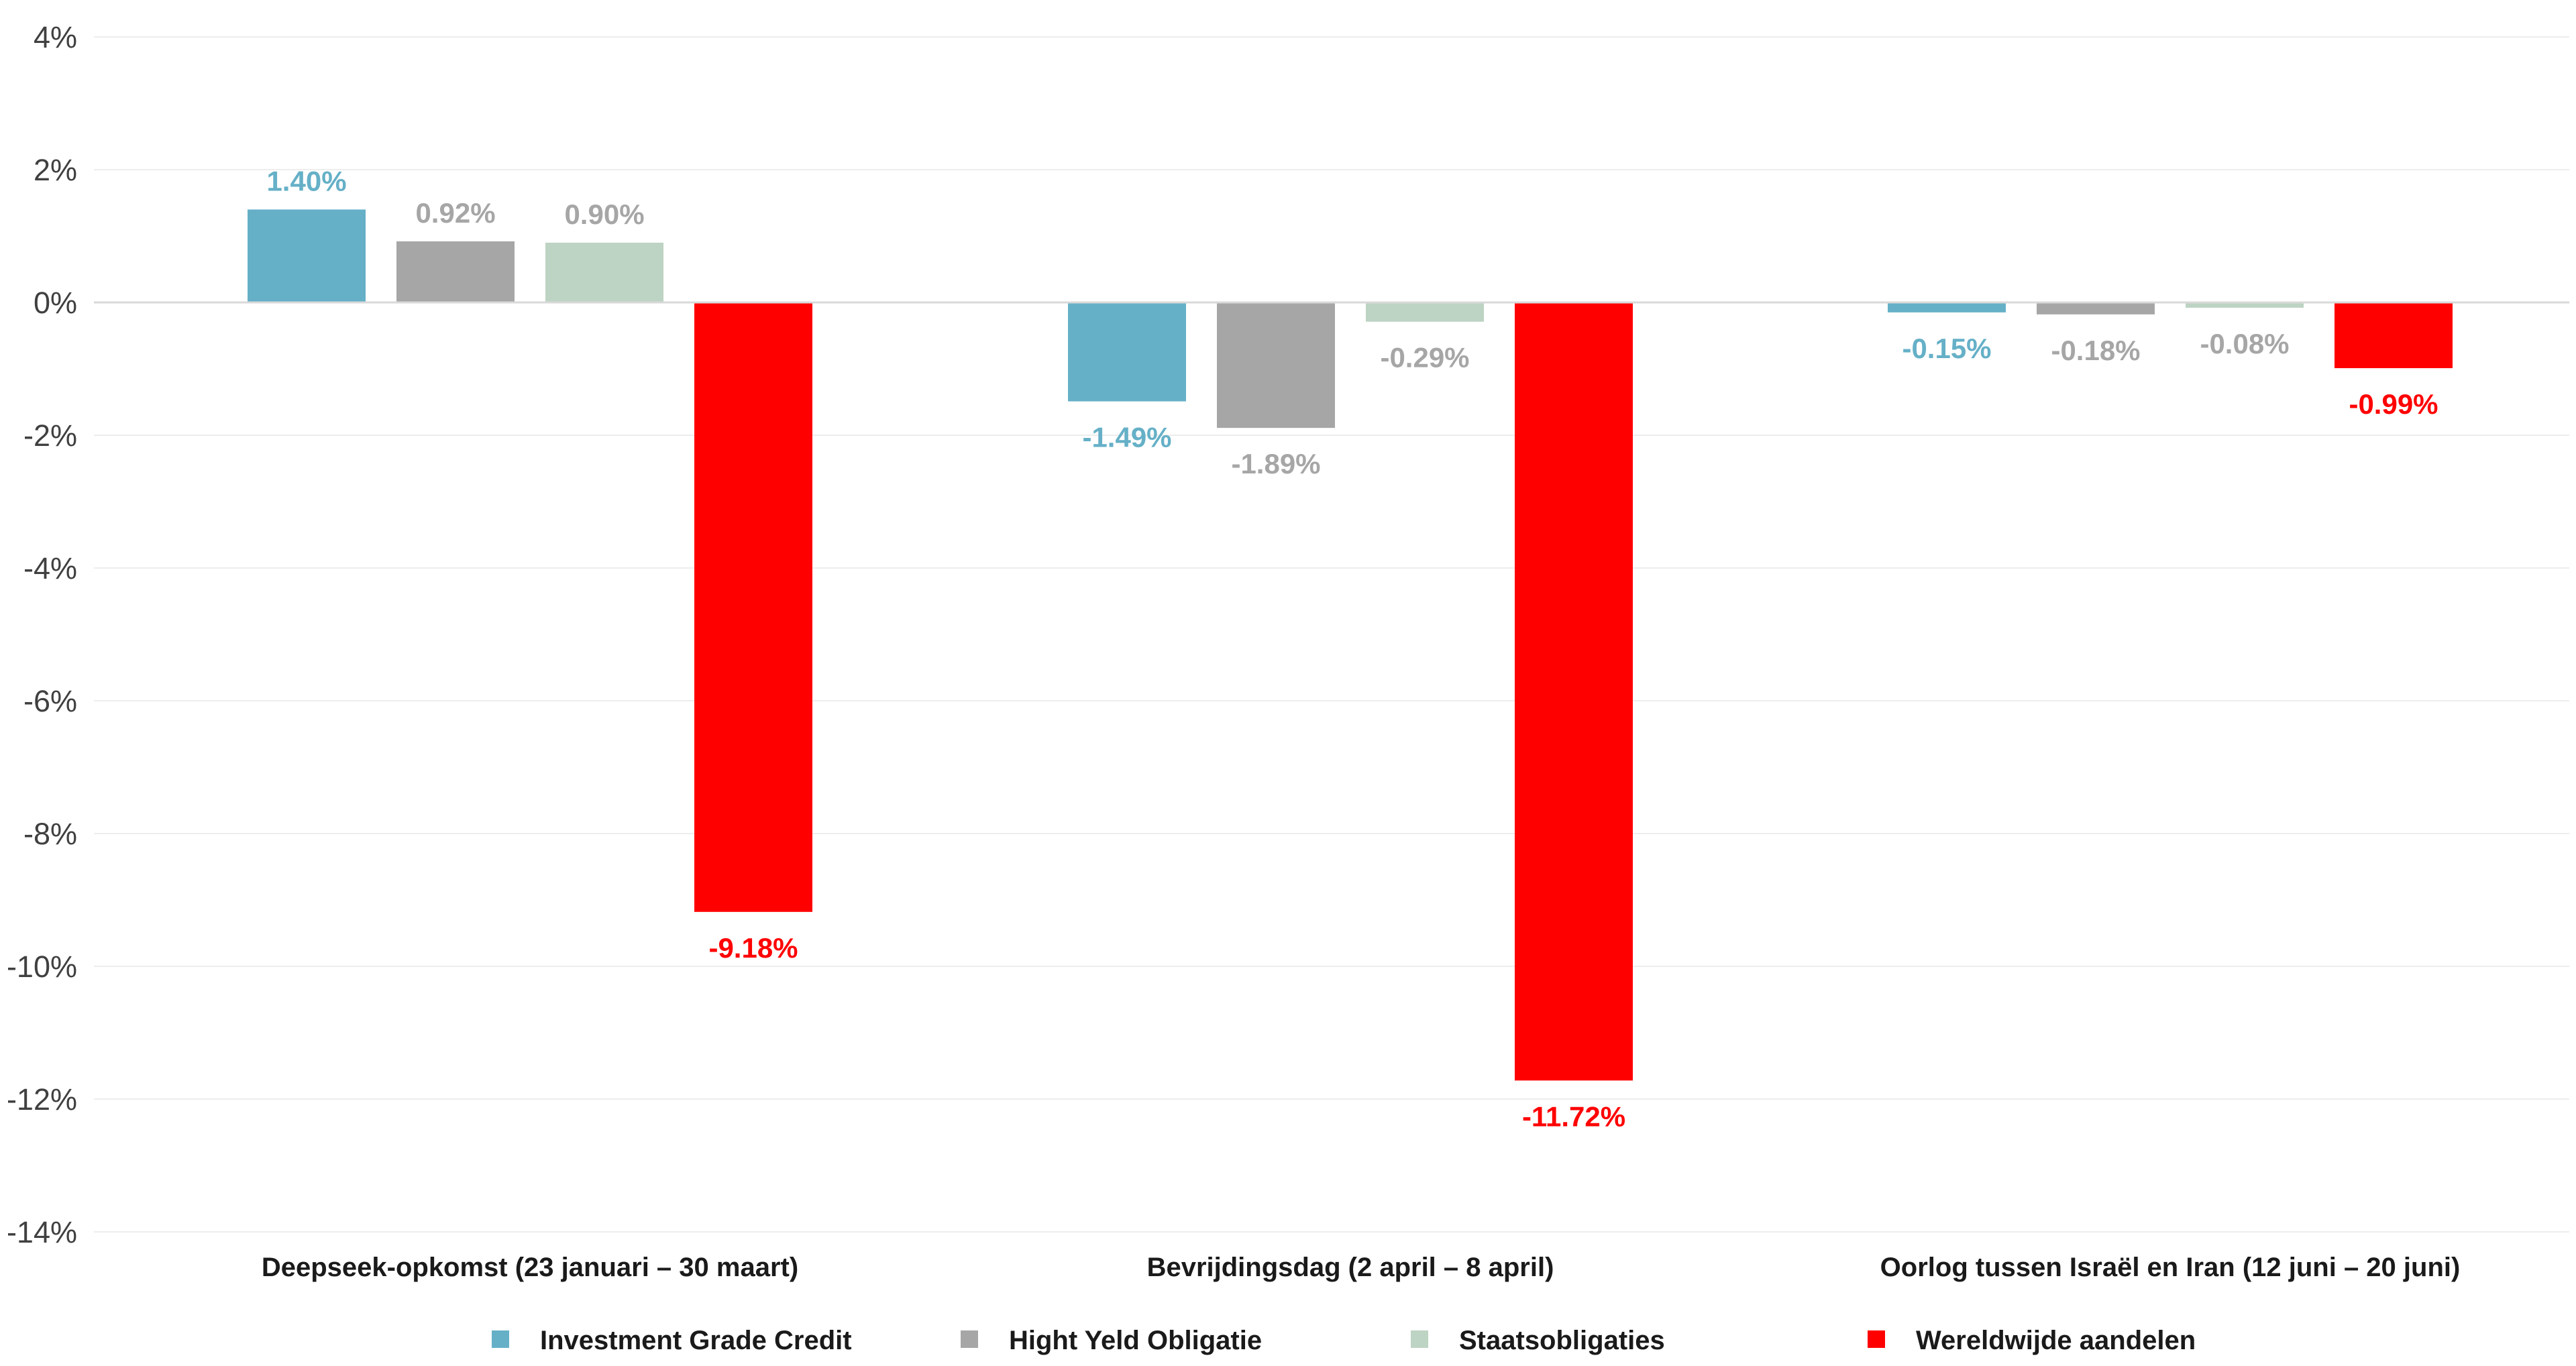 This screenshot has height=1366, width=2576. Describe the element at coordinates (55, 170) in the screenshot. I see `y-tick-label: 2%` at that location.